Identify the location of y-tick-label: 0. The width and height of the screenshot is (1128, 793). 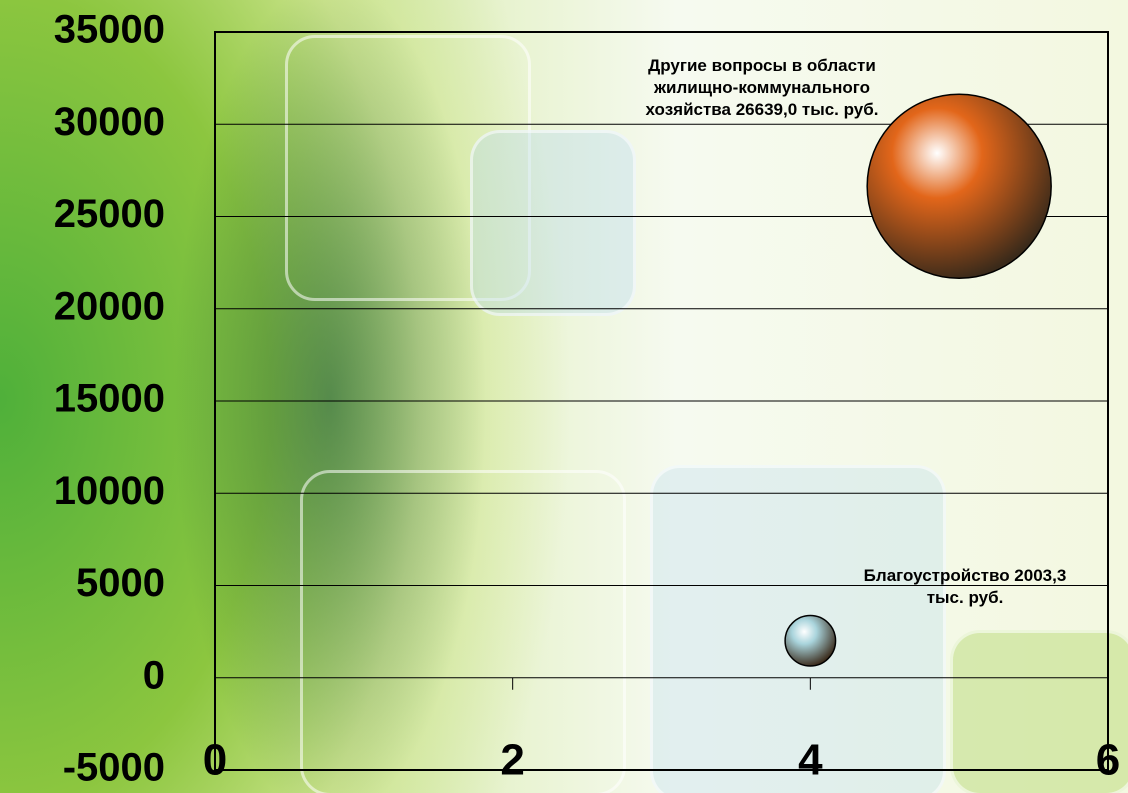
(154, 675).